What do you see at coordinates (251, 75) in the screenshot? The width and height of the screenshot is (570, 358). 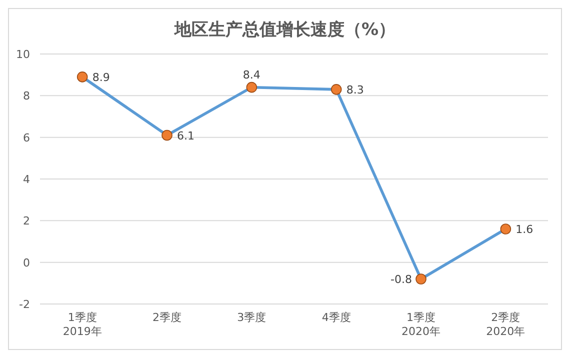 I see `data-label: 8.4` at bounding box center [251, 75].